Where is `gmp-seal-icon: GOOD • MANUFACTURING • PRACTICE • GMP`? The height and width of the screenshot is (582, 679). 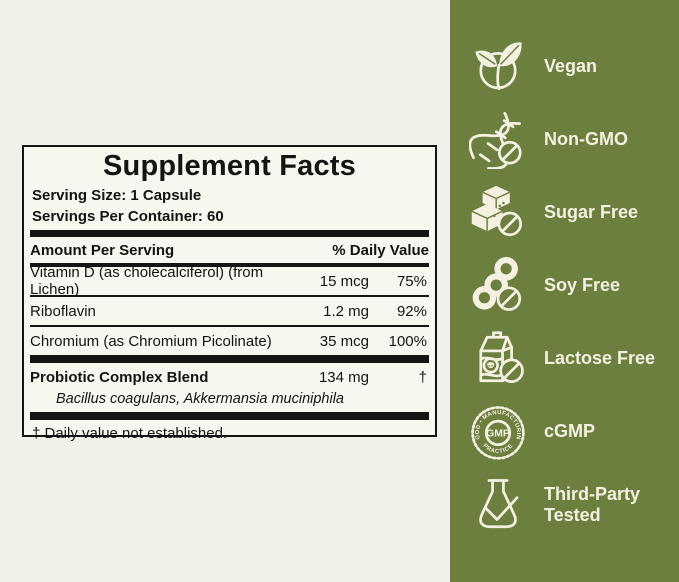
gmp-seal-icon: GOOD • MANUFACTURING • PRACTICE • GMP is located at coordinates (497, 431).